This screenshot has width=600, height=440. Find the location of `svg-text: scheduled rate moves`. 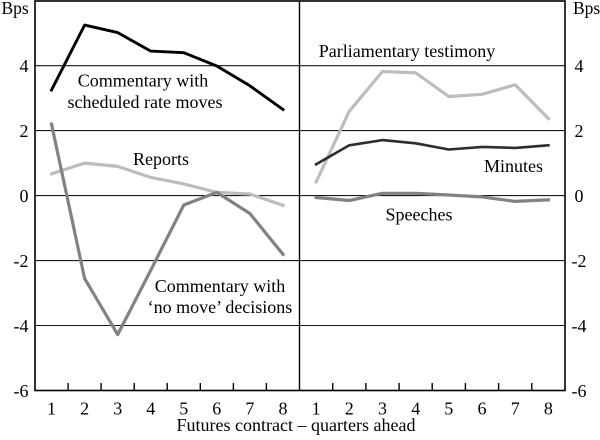

svg-text: scheduled rate moves is located at coordinates (145, 102).